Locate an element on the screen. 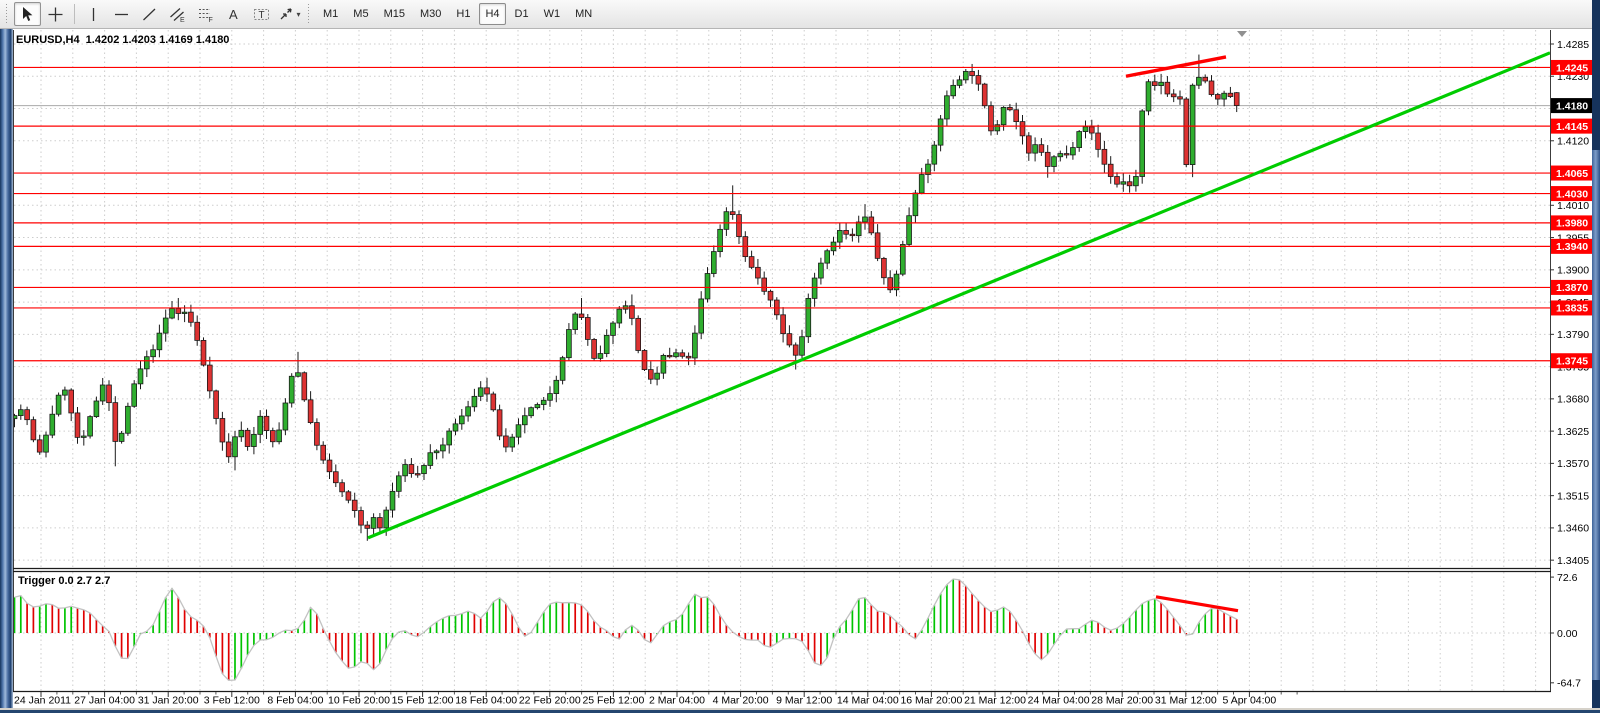 The height and width of the screenshot is (713, 1600). window-bottom-border is located at coordinates (800, 710).